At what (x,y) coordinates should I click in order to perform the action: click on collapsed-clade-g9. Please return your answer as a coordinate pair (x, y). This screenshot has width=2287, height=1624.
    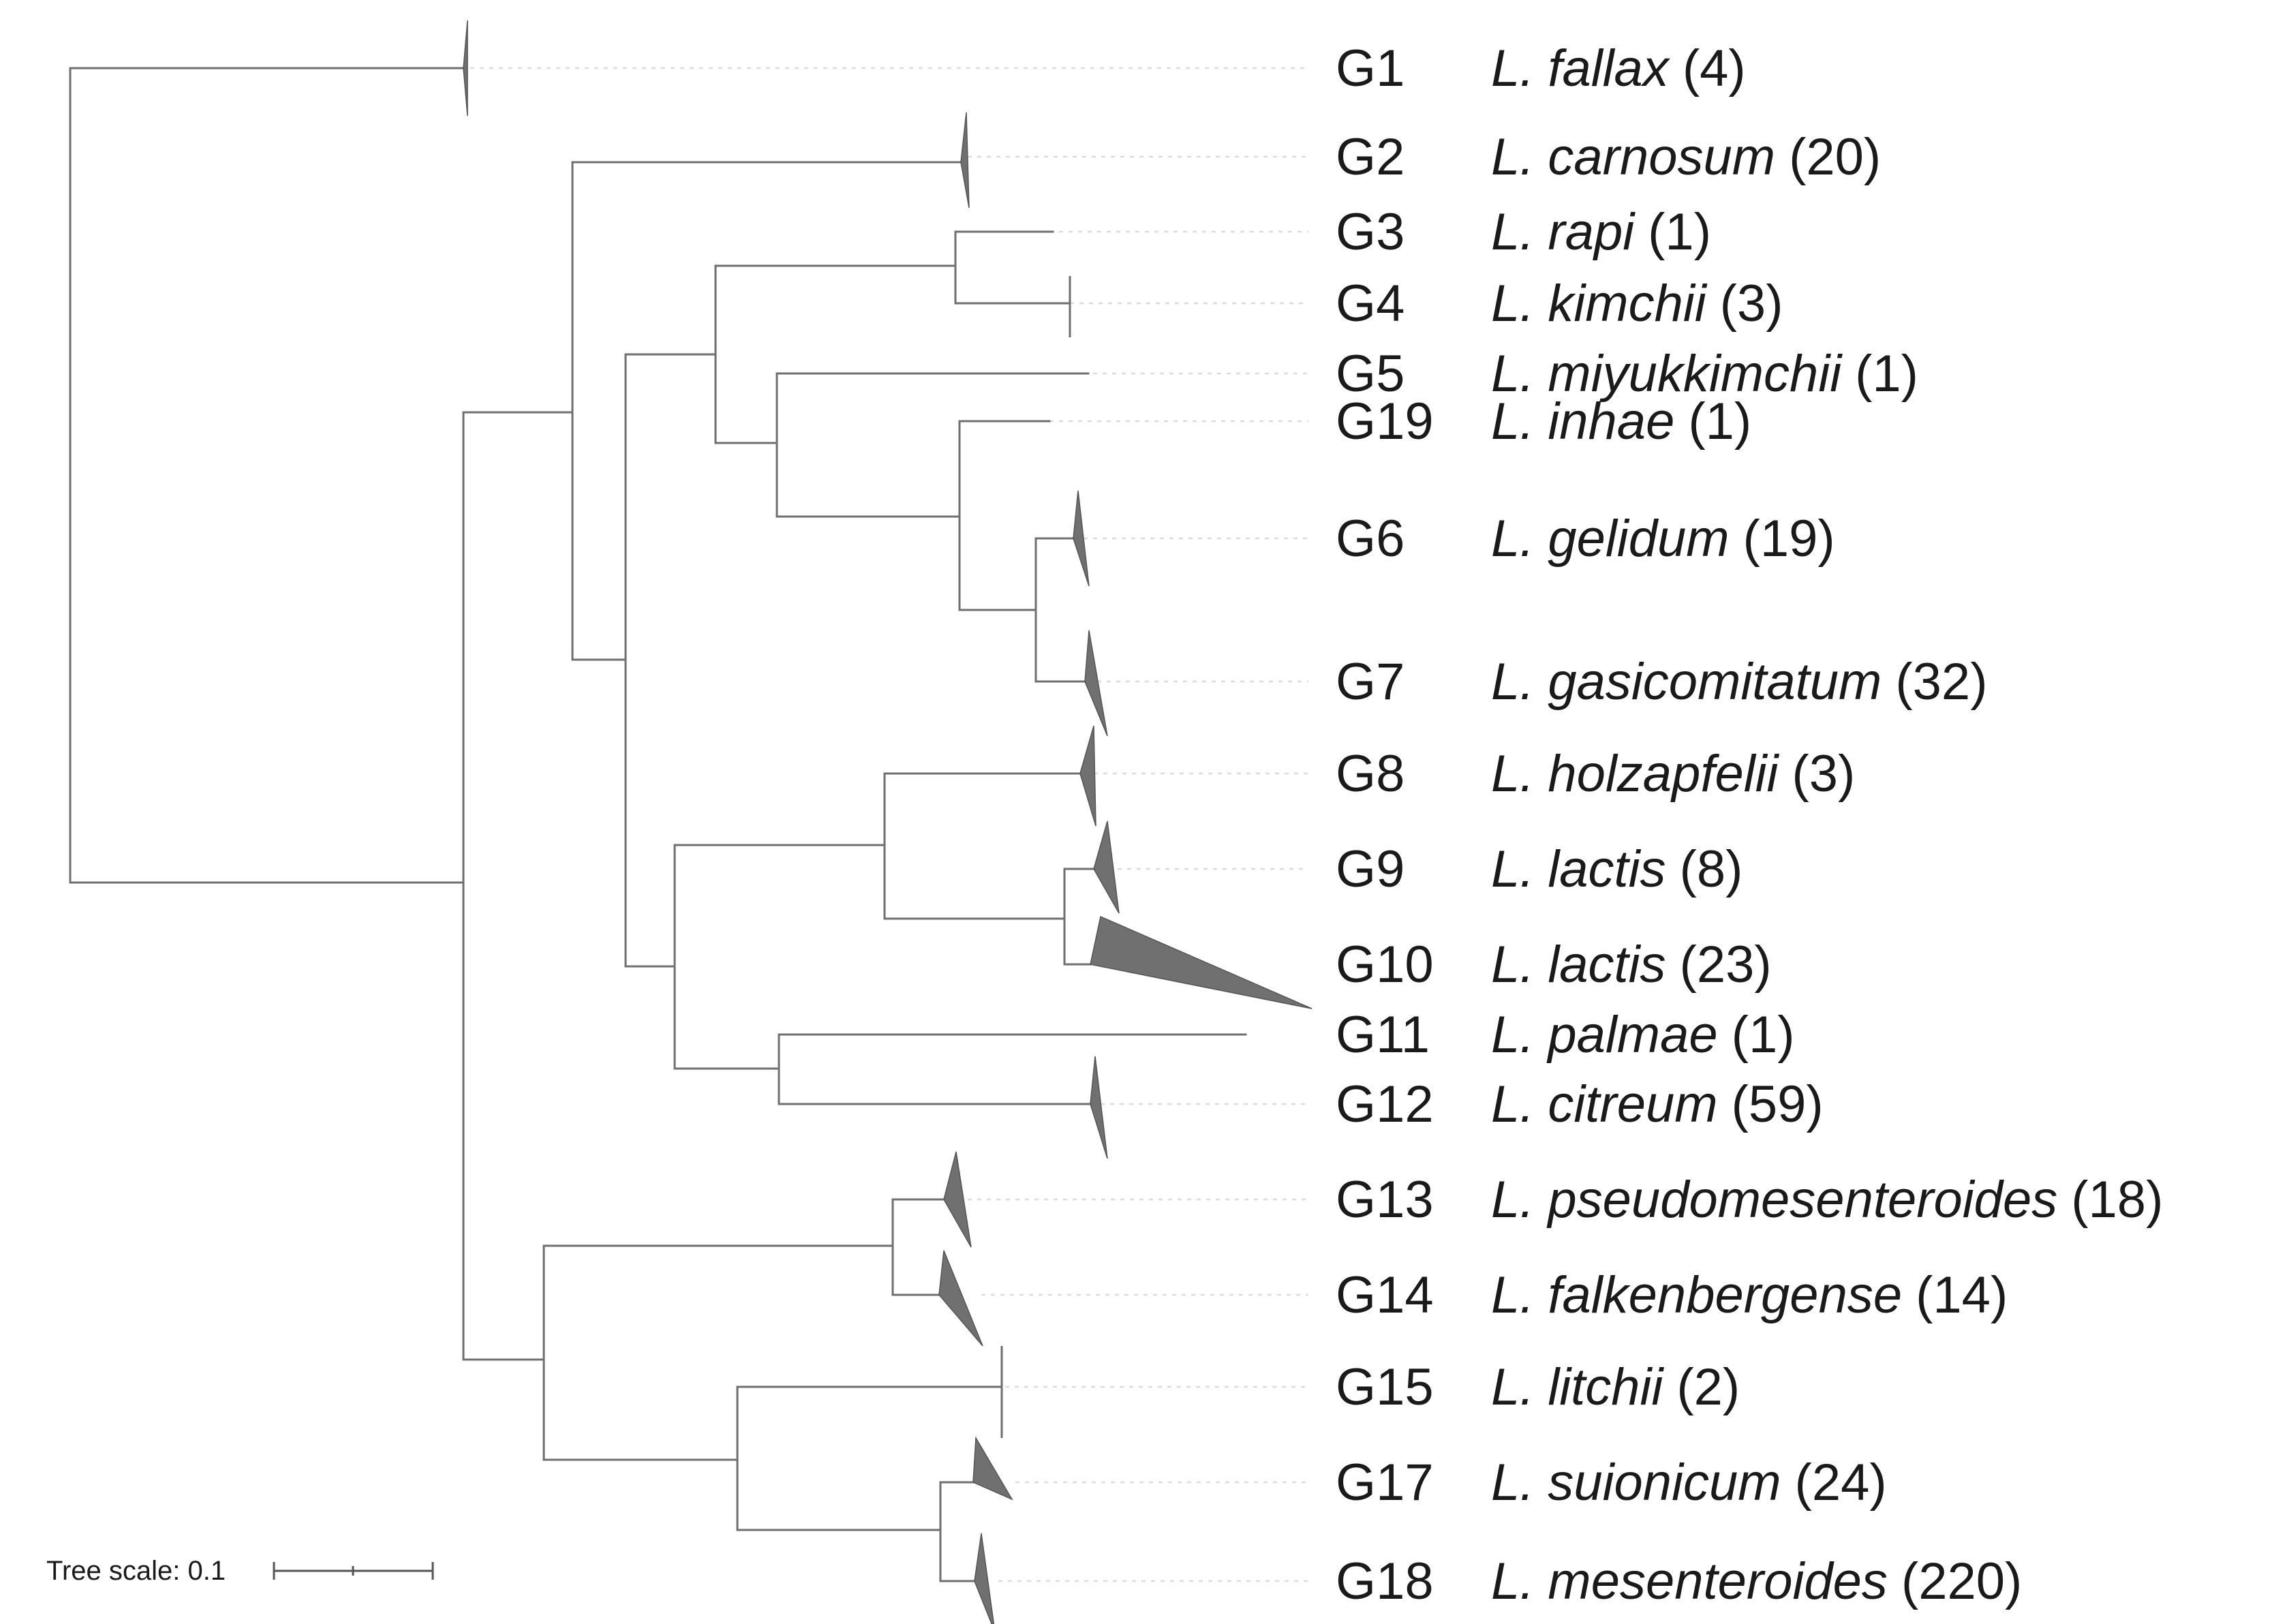
    Looking at the image, I should click on (1107, 867).